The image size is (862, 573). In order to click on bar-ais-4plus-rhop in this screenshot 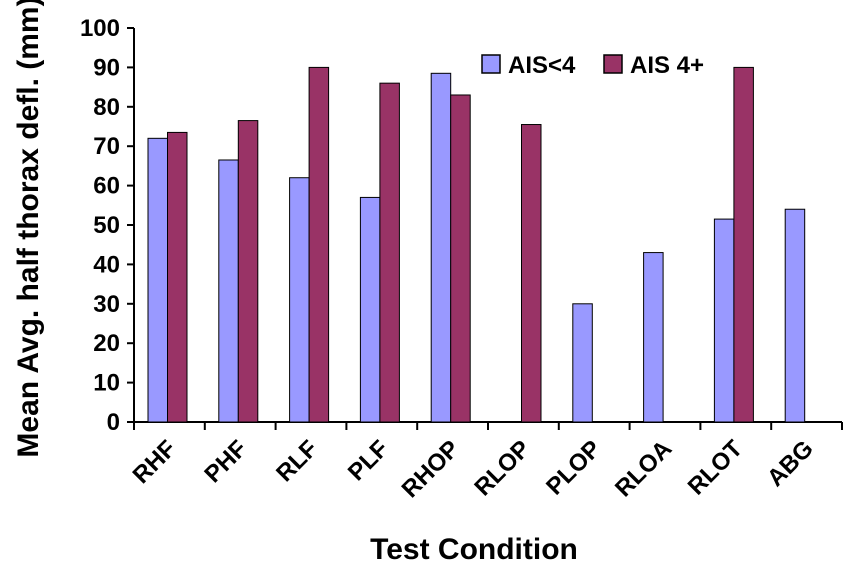, I will do `click(460, 258)`.